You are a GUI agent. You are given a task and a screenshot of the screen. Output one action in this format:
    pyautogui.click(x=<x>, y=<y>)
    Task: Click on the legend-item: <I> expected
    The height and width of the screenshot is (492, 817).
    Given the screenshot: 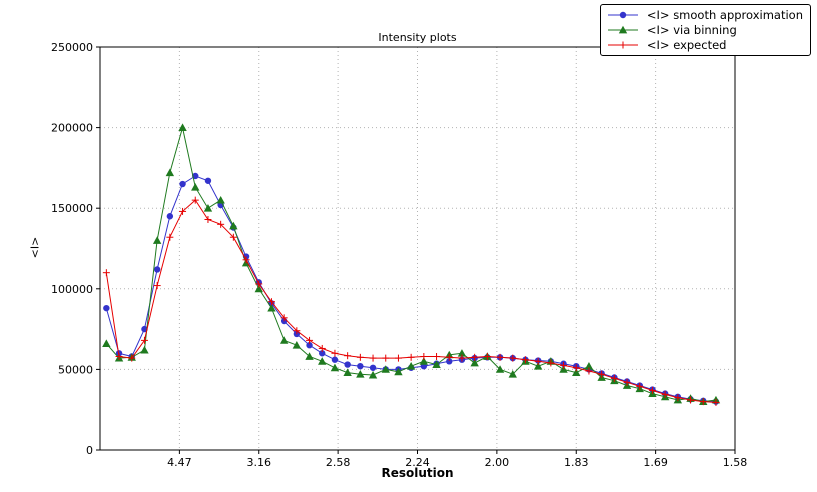 What is the action you would take?
    pyautogui.click(x=704, y=45)
    